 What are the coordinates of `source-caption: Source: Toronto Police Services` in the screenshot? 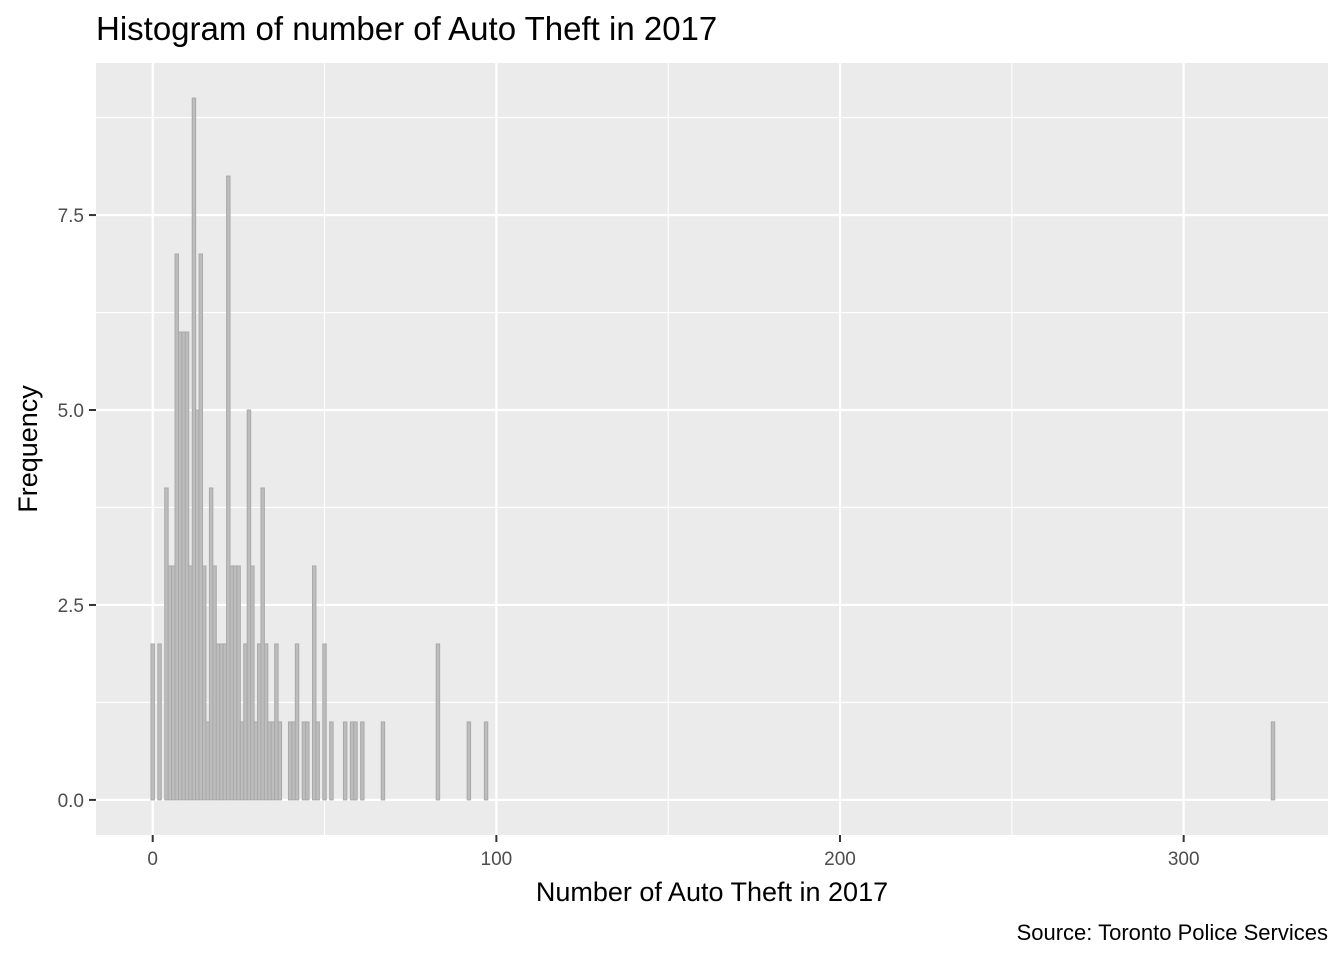 It's located at (1172, 932).